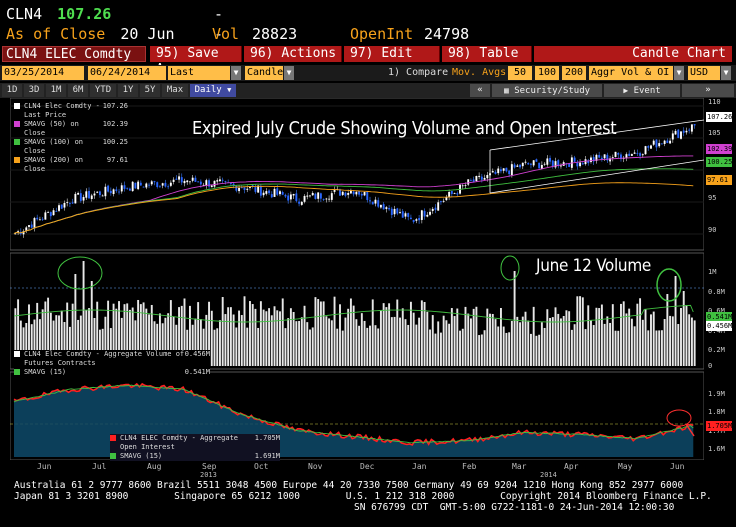  What do you see at coordinates (547, 90) in the screenshot?
I see `security-study-button: ▦ Security/Study` at bounding box center [547, 90].